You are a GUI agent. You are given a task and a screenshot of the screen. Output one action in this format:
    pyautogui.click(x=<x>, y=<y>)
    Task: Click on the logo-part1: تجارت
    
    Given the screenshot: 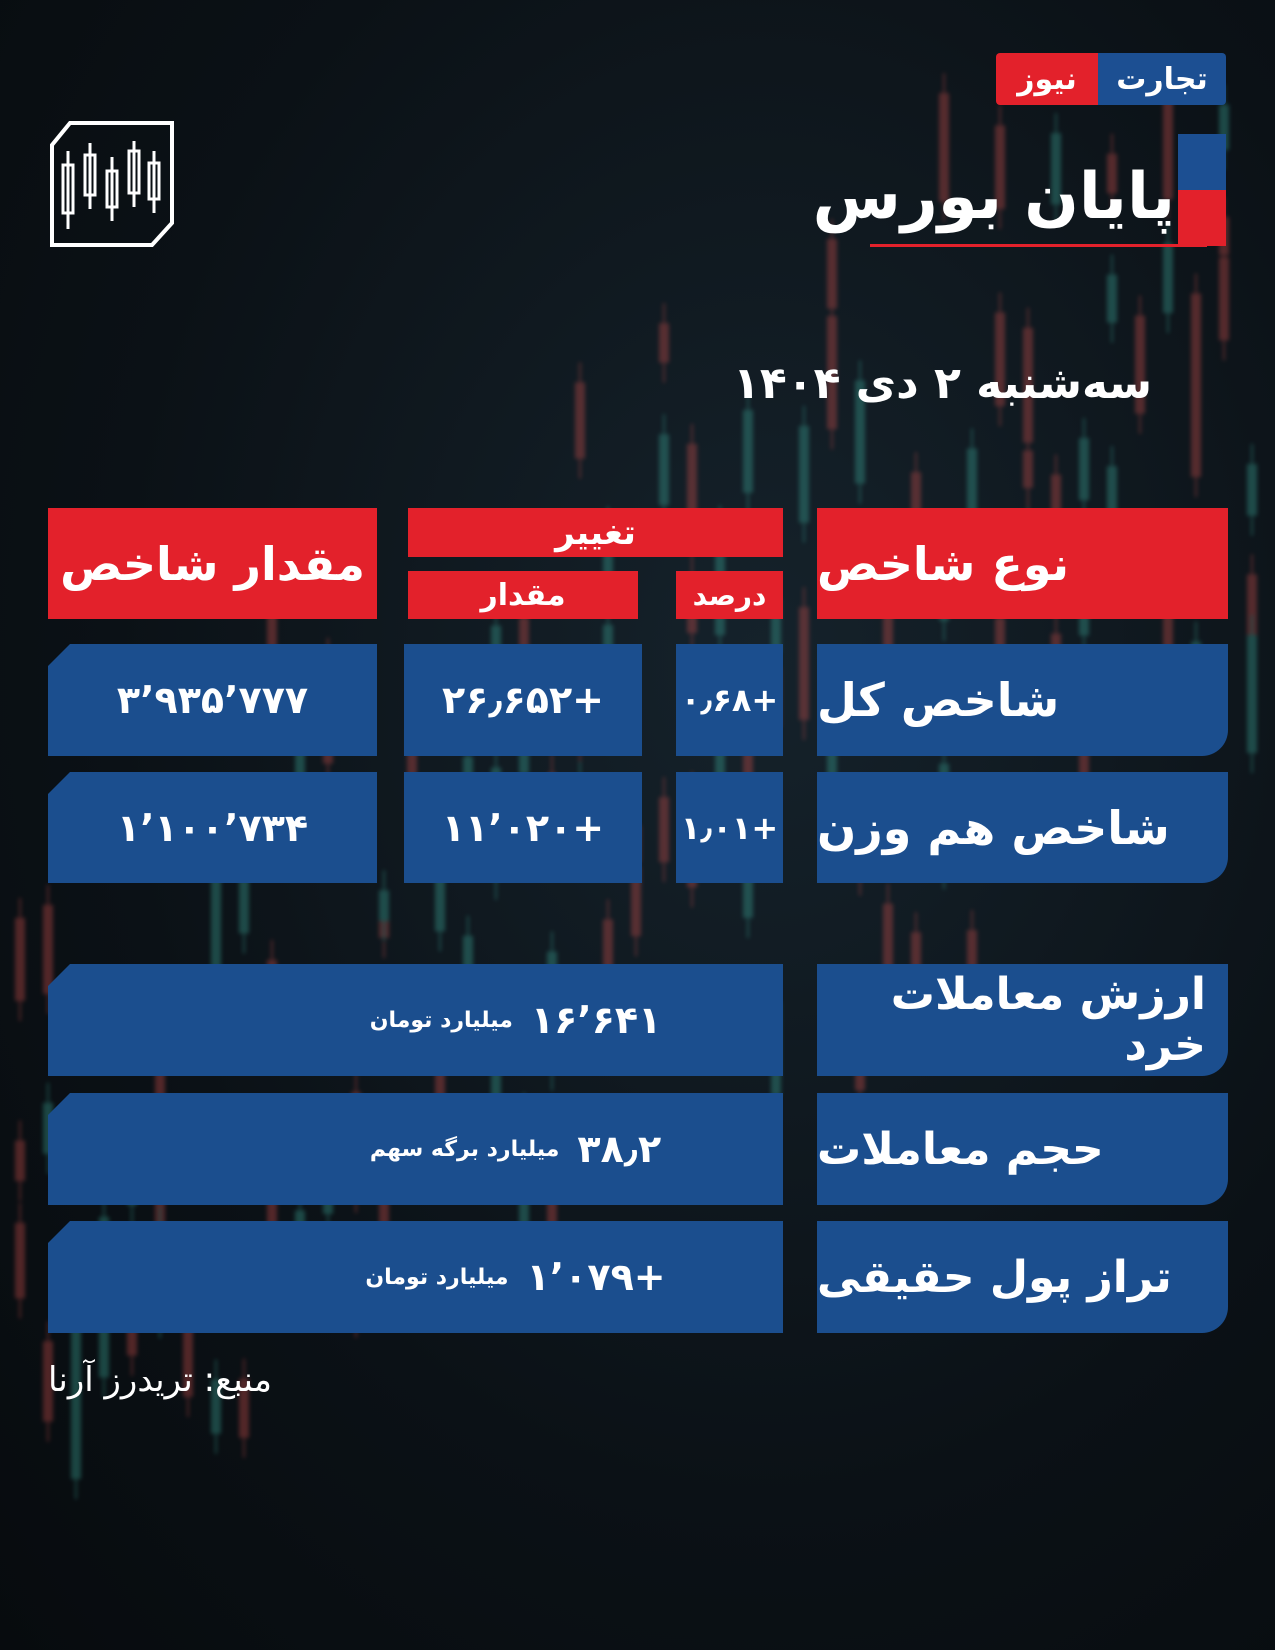 What is the action you would take?
    pyautogui.click(x=1162, y=79)
    